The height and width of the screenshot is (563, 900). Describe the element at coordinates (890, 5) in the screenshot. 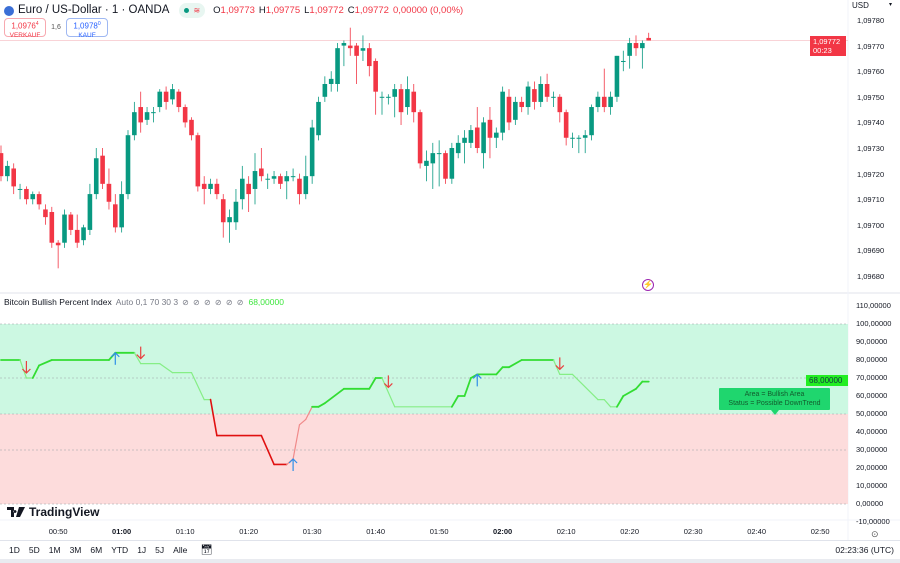

I see `chevron-down-icon: ▾` at that location.